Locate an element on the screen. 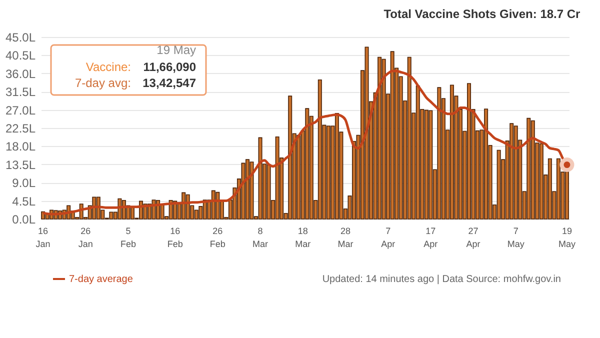 This screenshot has height=338, width=600. y-tick-label: 22.5L is located at coordinates (20, 129).